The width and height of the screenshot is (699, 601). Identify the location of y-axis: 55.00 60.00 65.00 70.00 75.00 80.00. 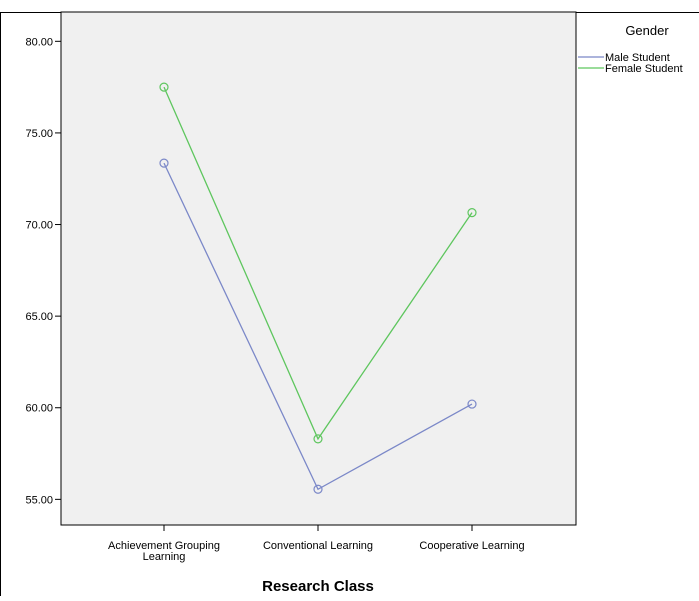
(43, 271).